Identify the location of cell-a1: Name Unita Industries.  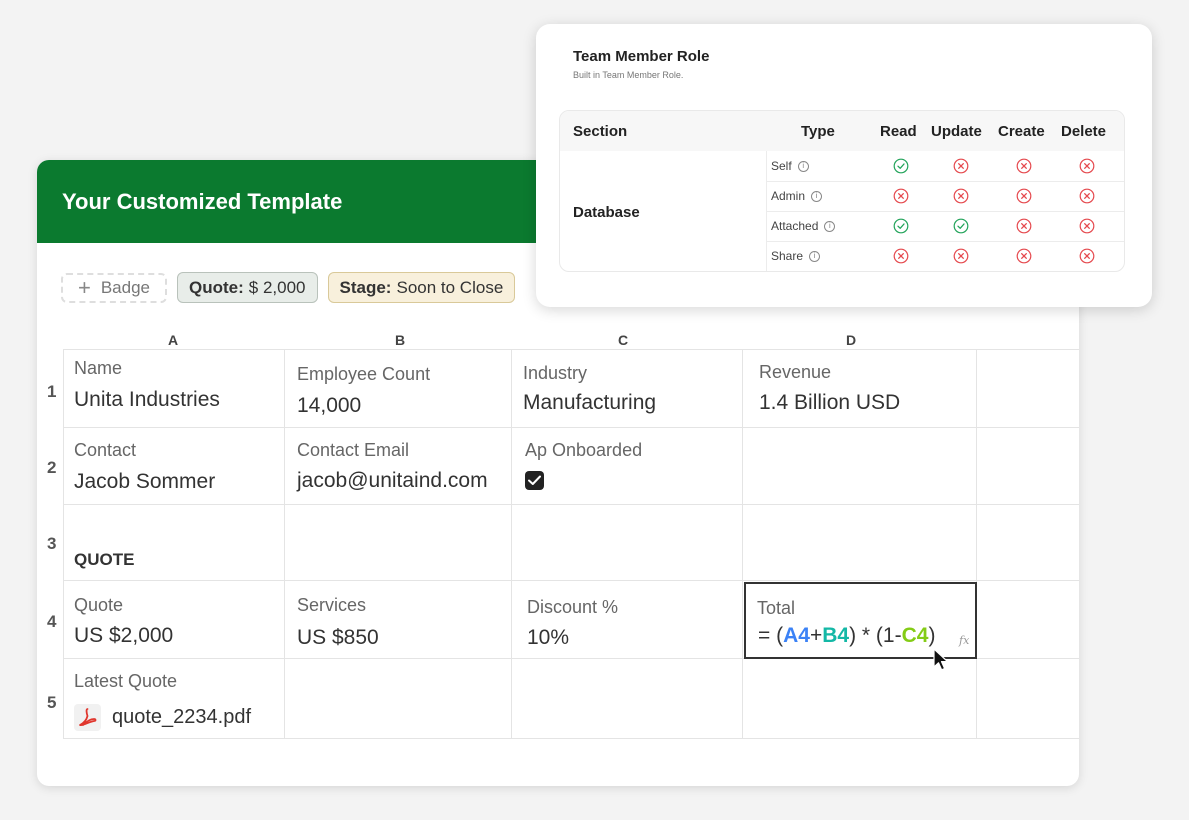
(173, 388).